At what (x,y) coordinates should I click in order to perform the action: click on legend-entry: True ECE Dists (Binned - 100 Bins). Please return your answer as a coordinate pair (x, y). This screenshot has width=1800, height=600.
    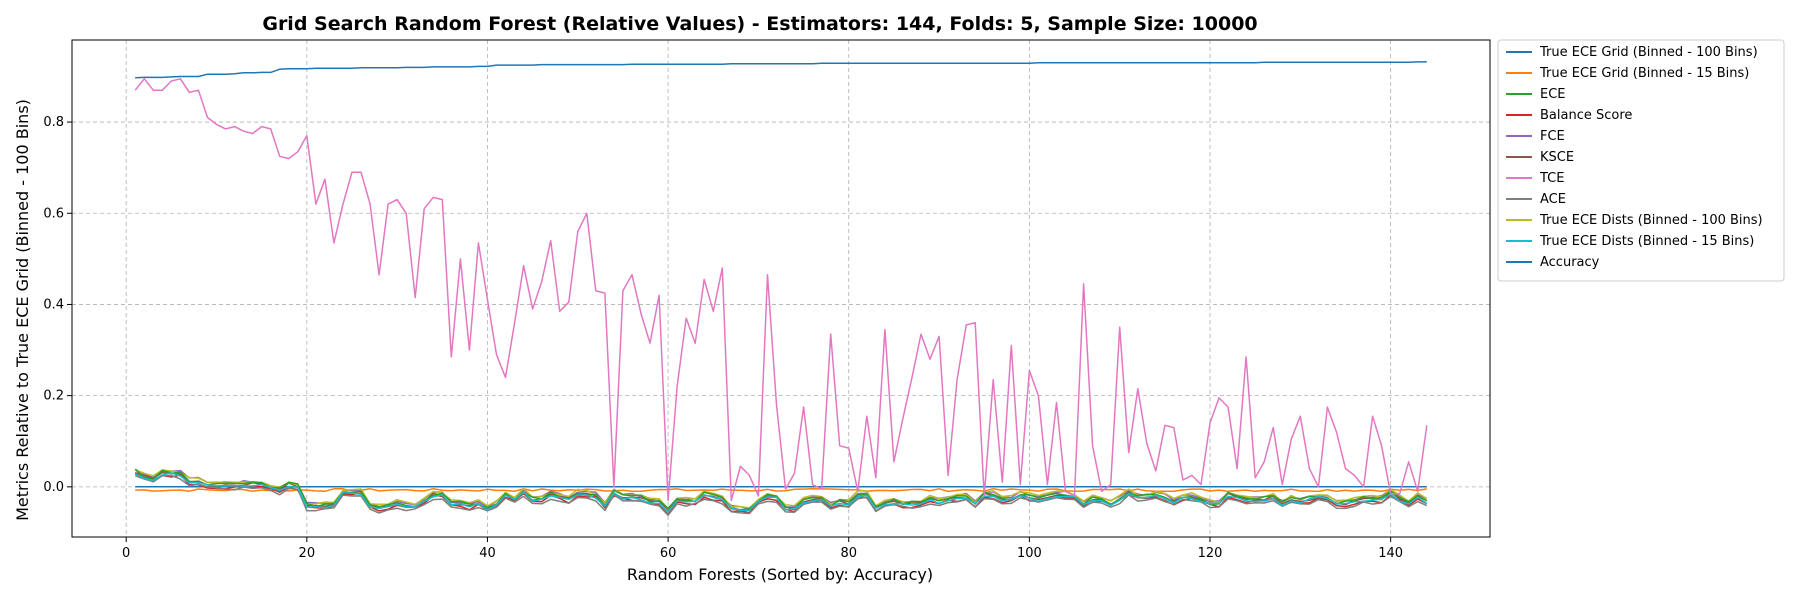
    Looking at the image, I should click on (1651, 220).